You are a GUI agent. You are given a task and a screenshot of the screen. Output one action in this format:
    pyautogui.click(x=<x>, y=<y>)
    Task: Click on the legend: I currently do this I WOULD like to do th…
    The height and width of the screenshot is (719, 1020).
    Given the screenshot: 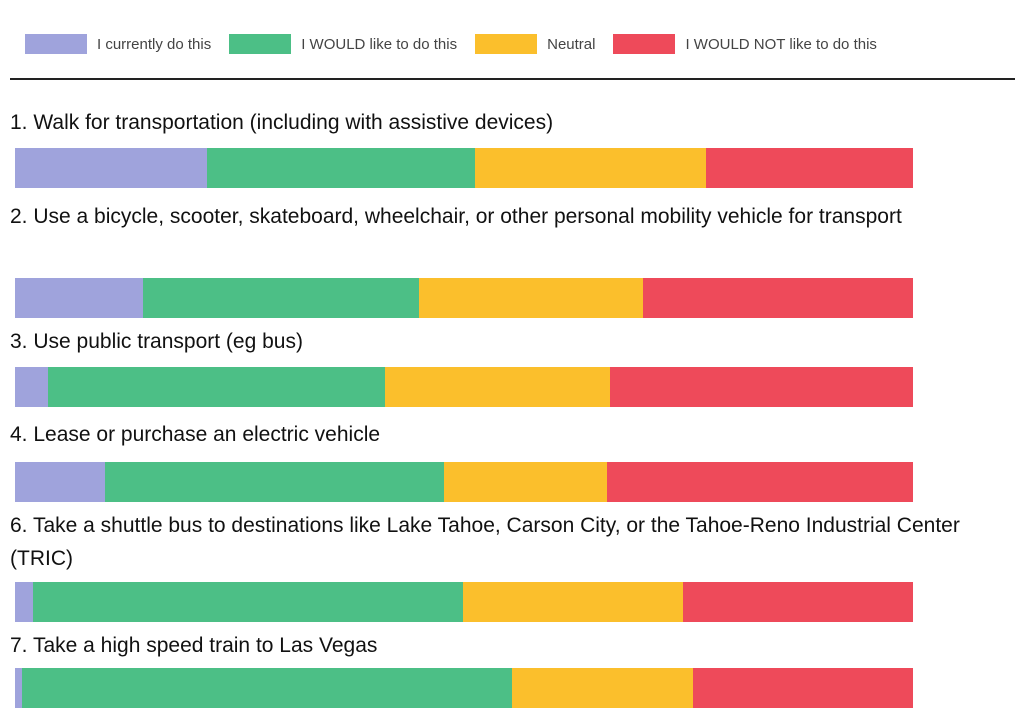 What is the action you would take?
    pyautogui.click(x=460, y=44)
    